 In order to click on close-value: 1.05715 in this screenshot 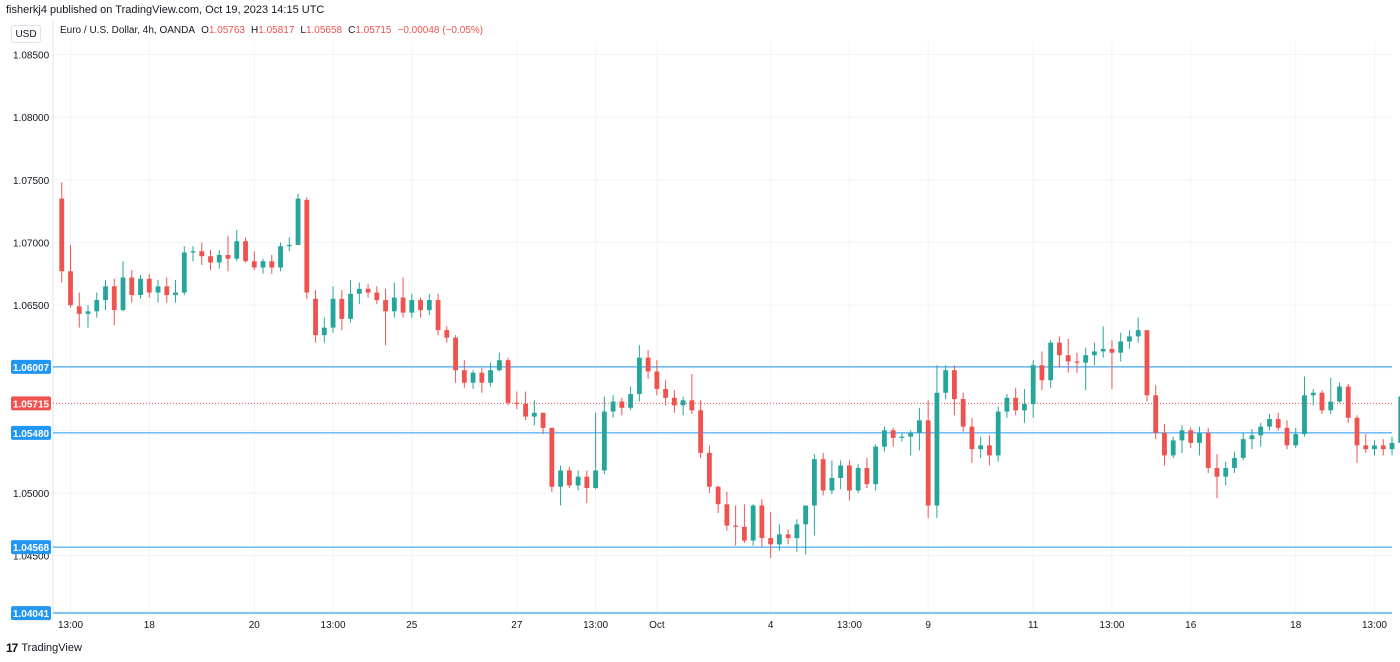, I will do `click(373, 30)`.